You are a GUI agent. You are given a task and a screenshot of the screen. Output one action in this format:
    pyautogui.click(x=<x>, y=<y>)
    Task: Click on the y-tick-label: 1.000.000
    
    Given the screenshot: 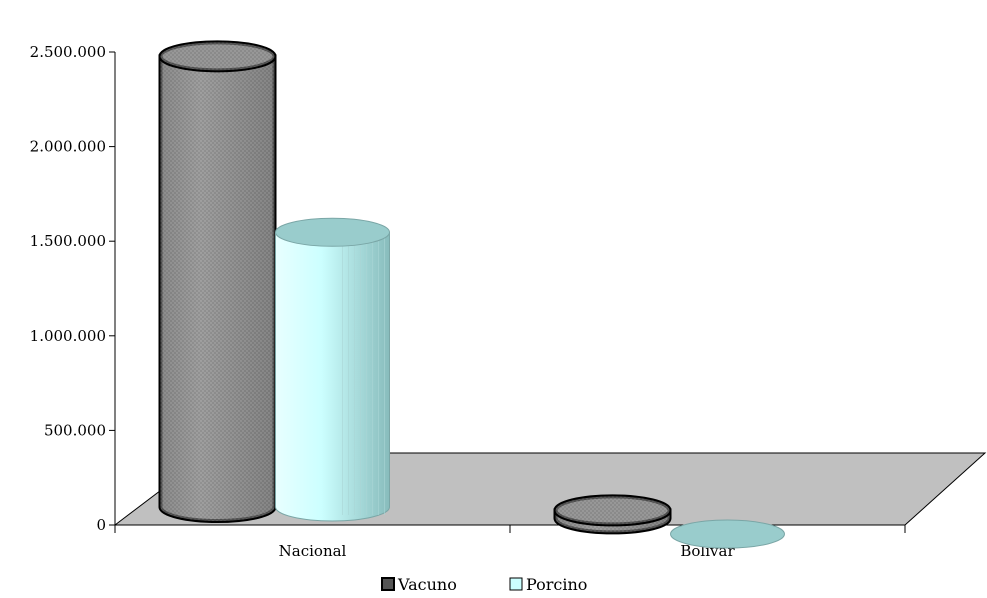 What is the action you would take?
    pyautogui.click(x=68, y=336)
    